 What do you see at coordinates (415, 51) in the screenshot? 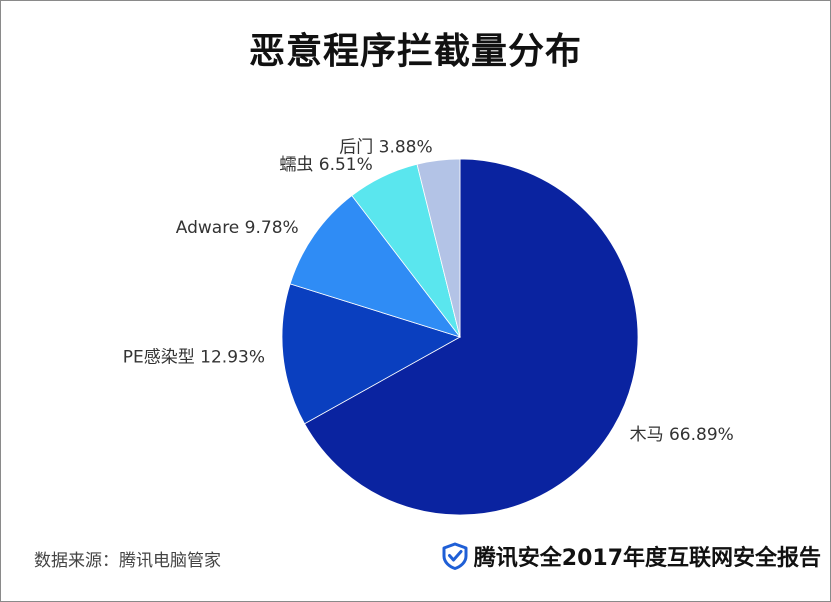
I see `chart-title: 恶意程序拦截量分布` at bounding box center [415, 51].